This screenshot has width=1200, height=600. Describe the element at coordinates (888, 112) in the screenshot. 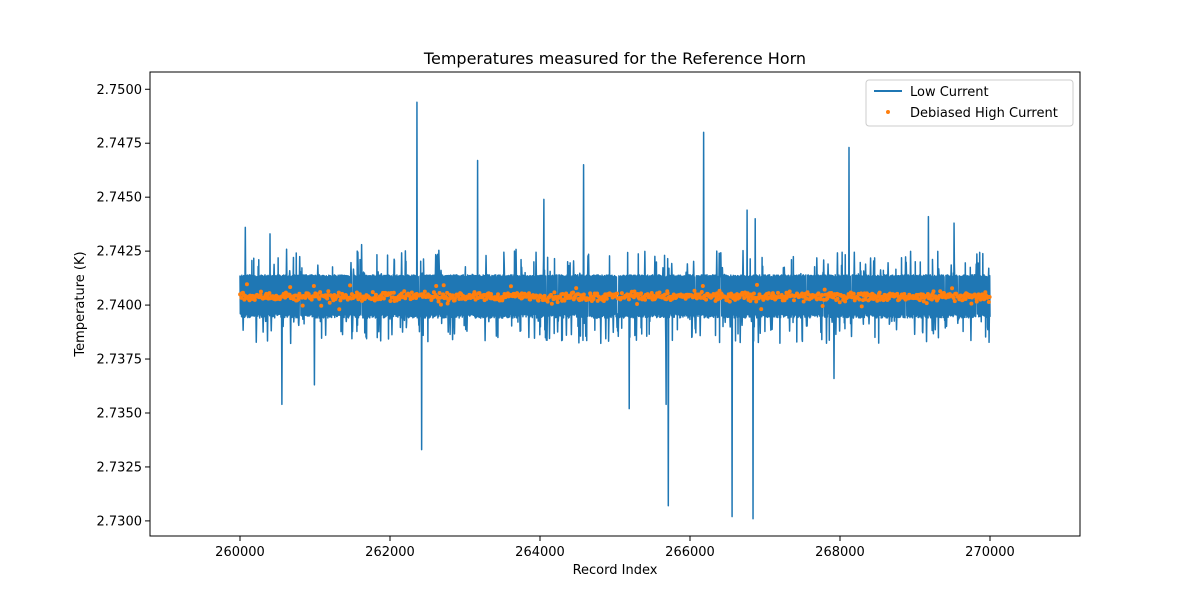

I see `legend-marker-debiased-high-current` at that location.